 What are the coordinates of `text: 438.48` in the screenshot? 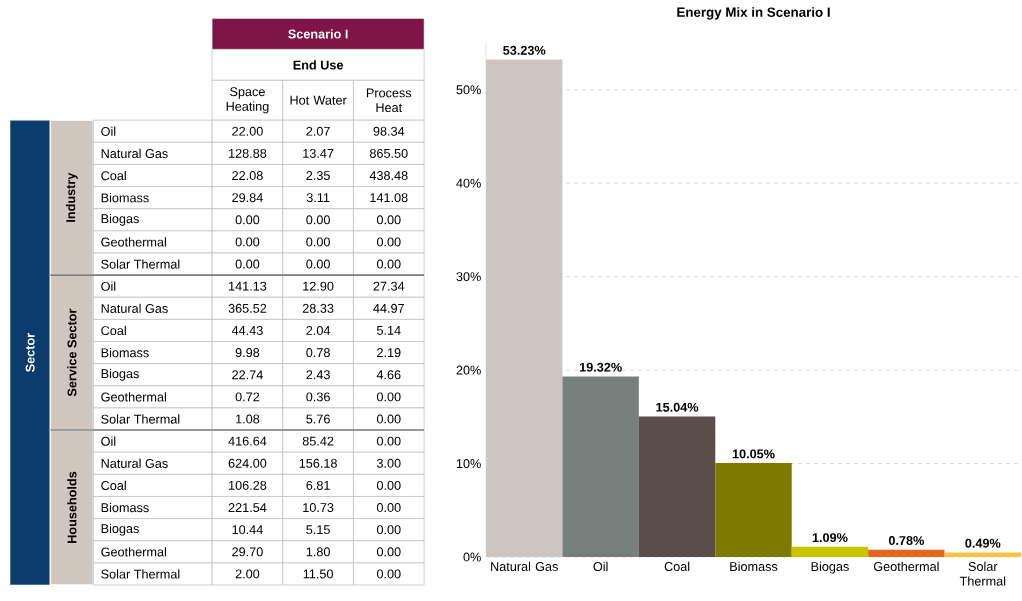 It's located at (388, 176).